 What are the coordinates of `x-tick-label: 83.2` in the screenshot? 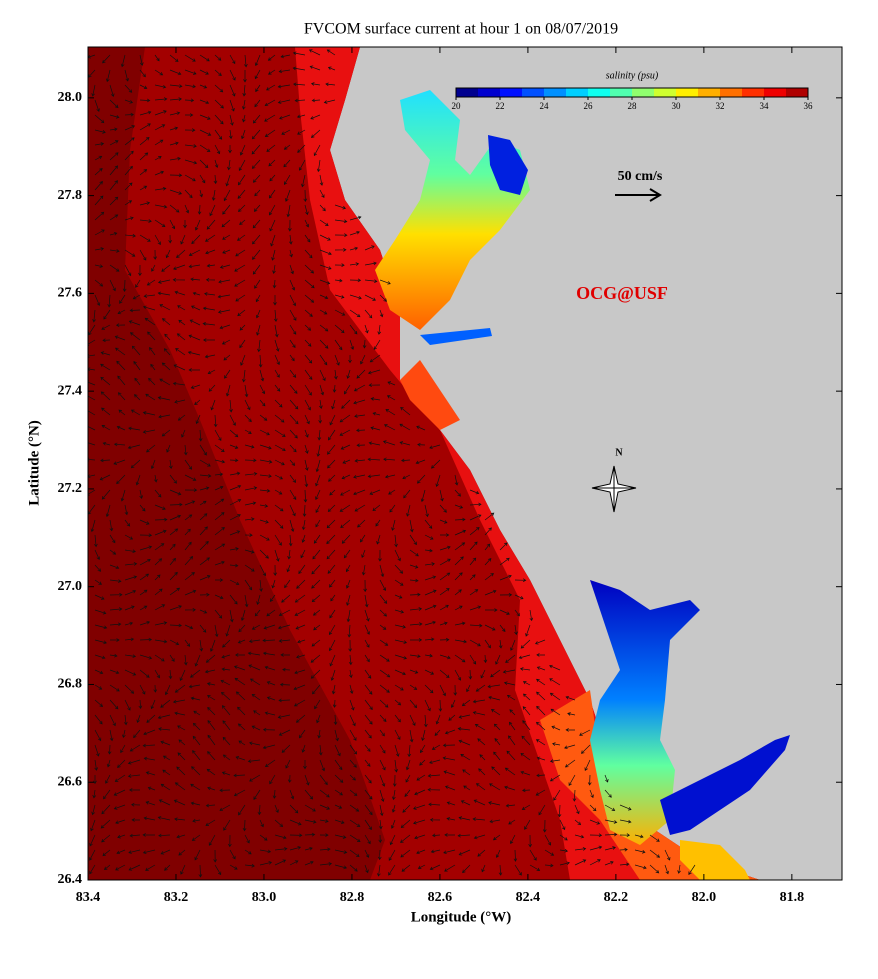 It's located at (176, 897).